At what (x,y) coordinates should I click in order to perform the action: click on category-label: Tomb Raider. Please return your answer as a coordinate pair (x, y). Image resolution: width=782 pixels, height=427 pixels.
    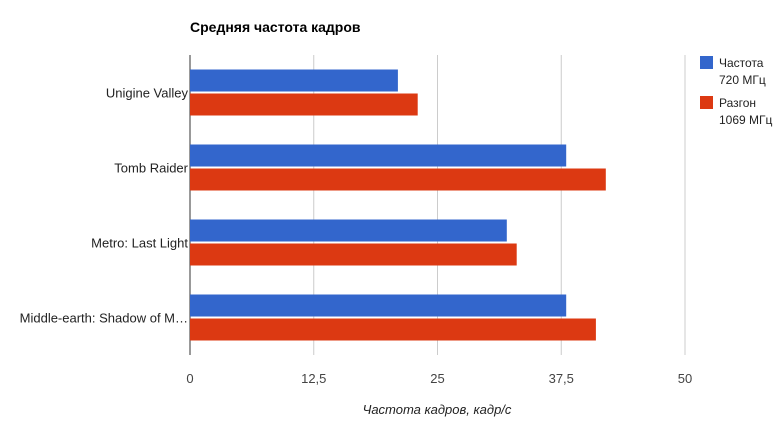
    Looking at the image, I should click on (151, 168).